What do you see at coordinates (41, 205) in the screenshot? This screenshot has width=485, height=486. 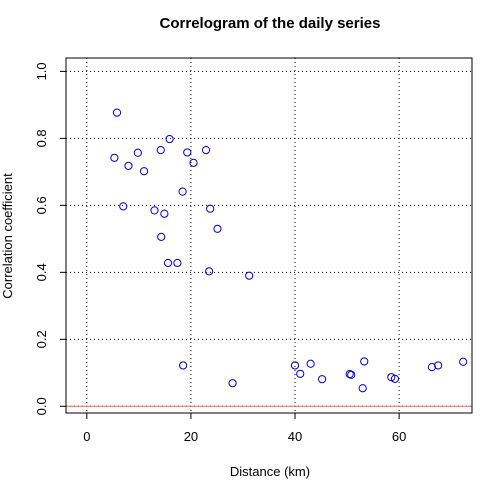 I see `y-tick-label-3: 0.6` at bounding box center [41, 205].